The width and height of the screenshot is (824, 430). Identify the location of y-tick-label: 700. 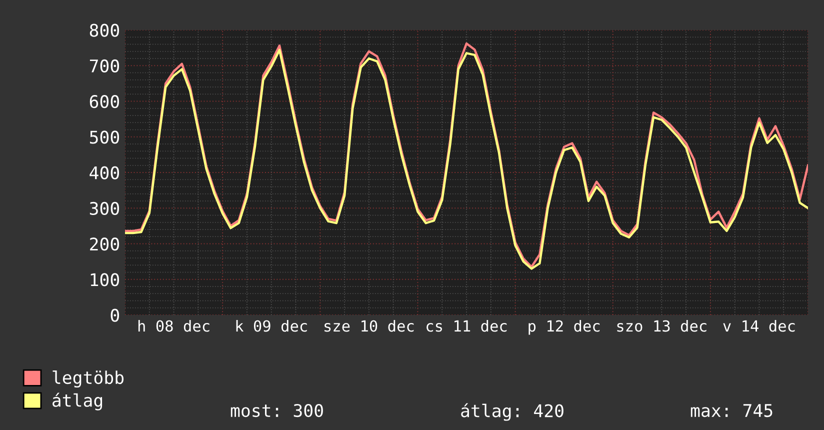
(105, 66).